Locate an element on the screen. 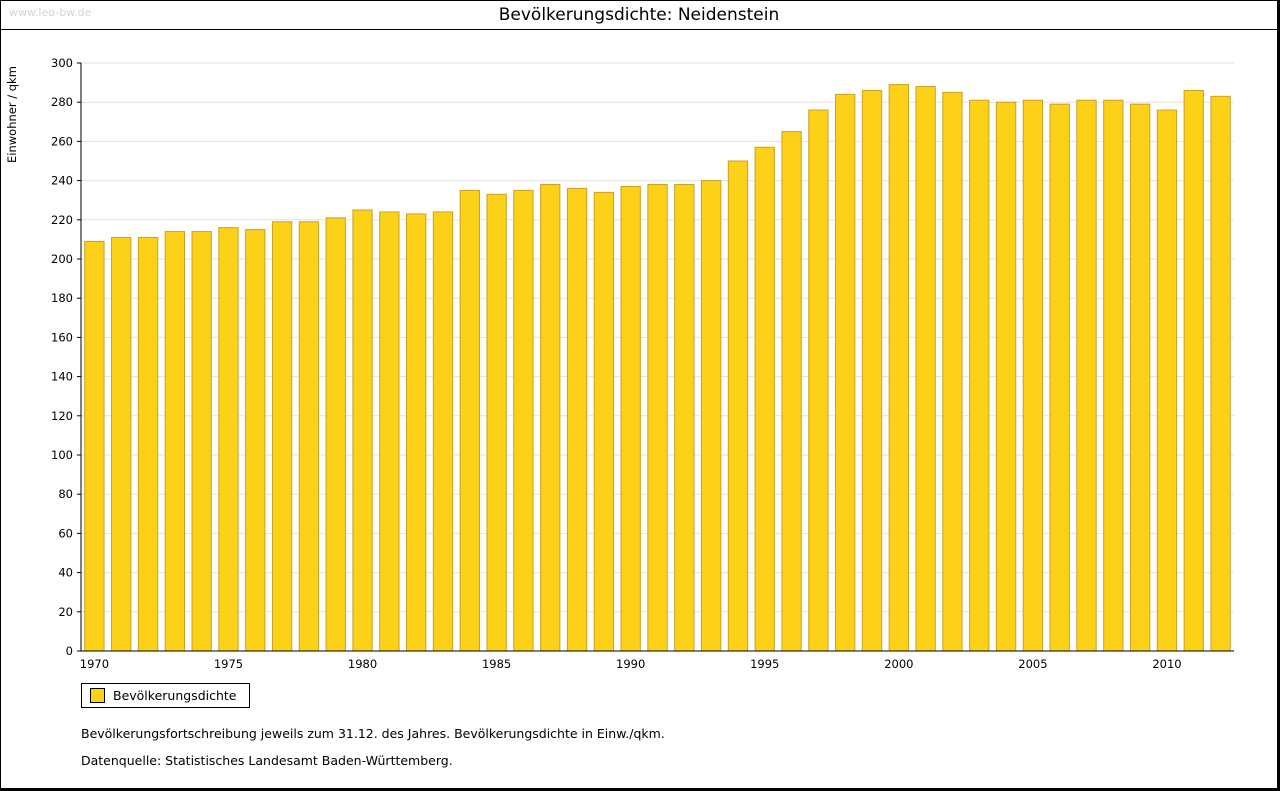 This screenshot has width=1280, height=791. legend: Bevölkerungsdichte is located at coordinates (165, 695).